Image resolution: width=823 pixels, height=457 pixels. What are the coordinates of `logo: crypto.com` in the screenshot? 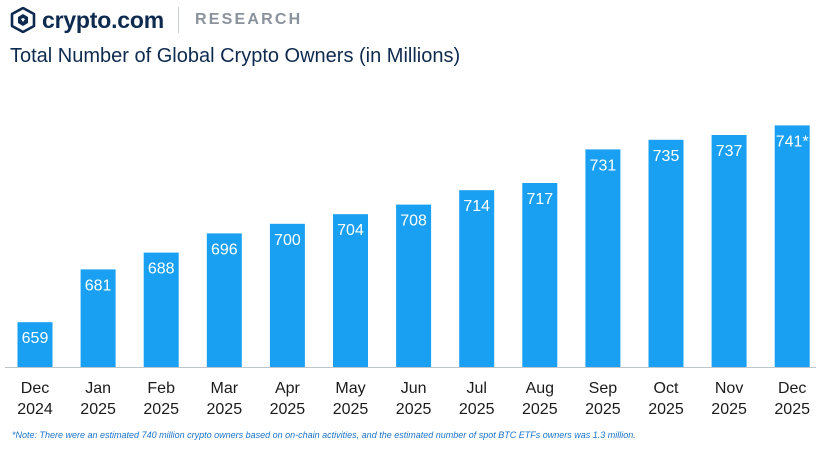 It's located at (87, 20).